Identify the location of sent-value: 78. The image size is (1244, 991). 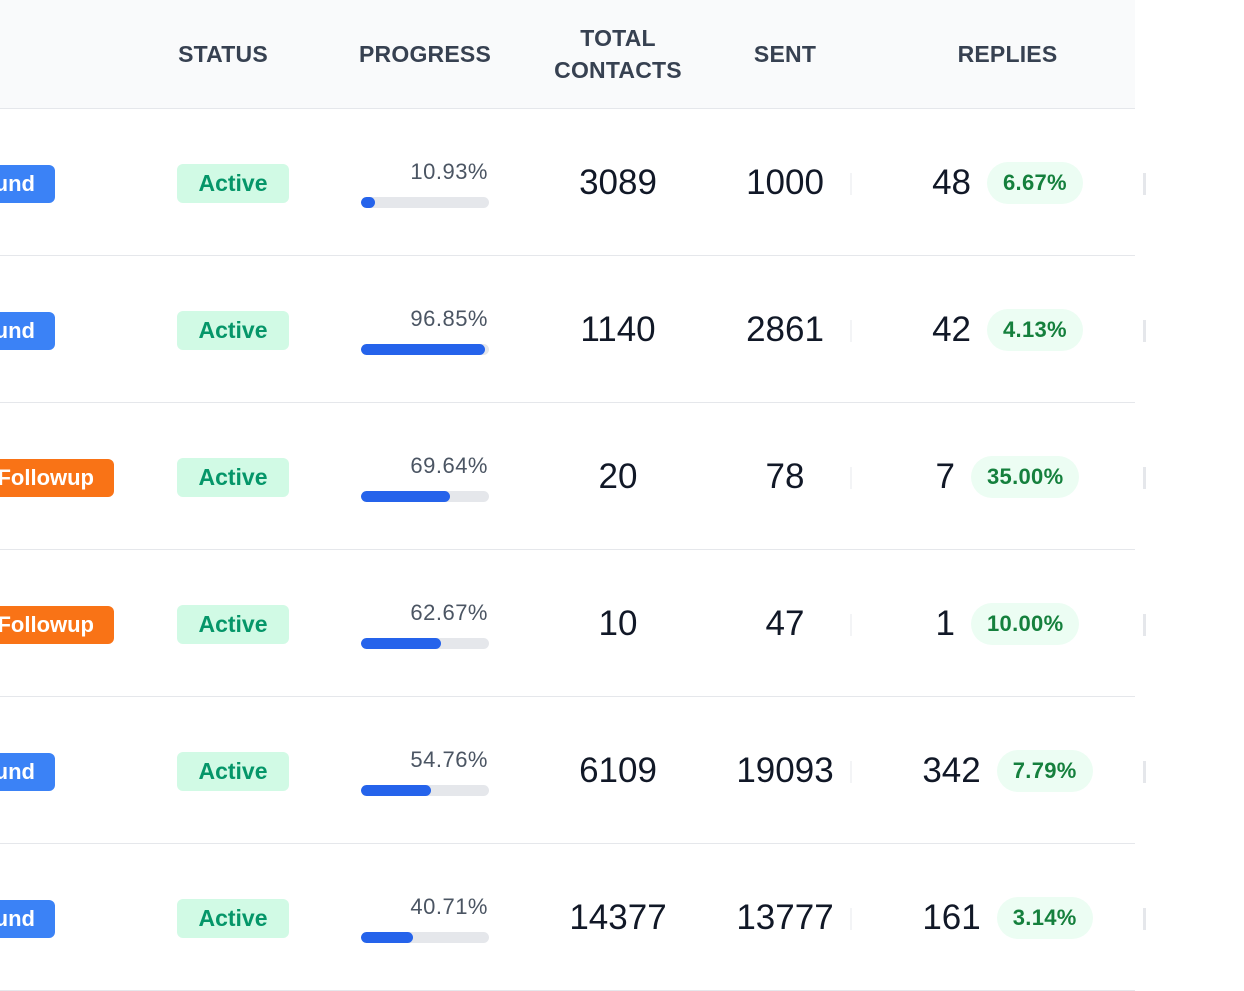
(785, 476).